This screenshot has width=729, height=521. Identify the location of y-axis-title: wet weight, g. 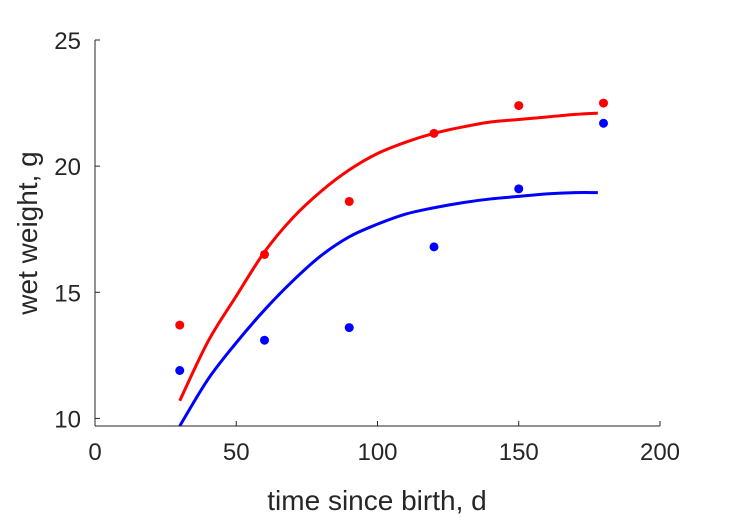
(27, 233).